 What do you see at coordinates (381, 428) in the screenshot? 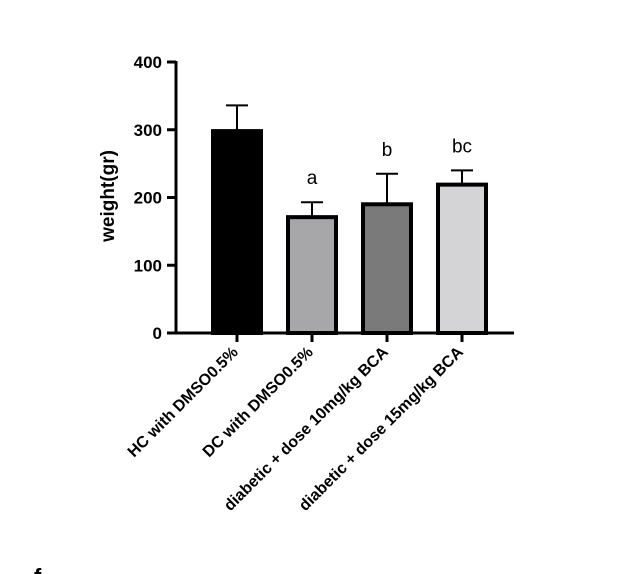
I see `x-tick-label: diabetic + dose 15mg/kg BCA` at bounding box center [381, 428].